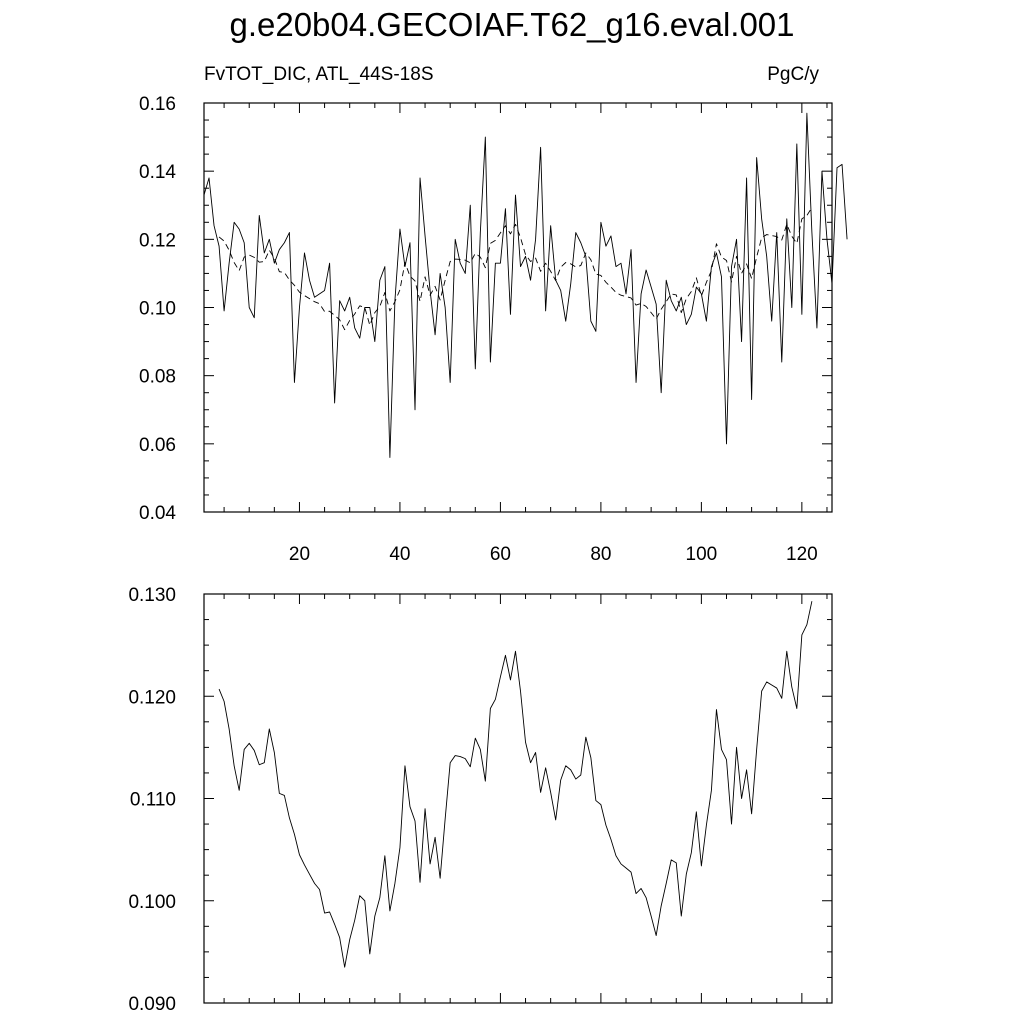 The height and width of the screenshot is (1024, 1024). I want to click on y-tick-label: 0.04, so click(157, 513).